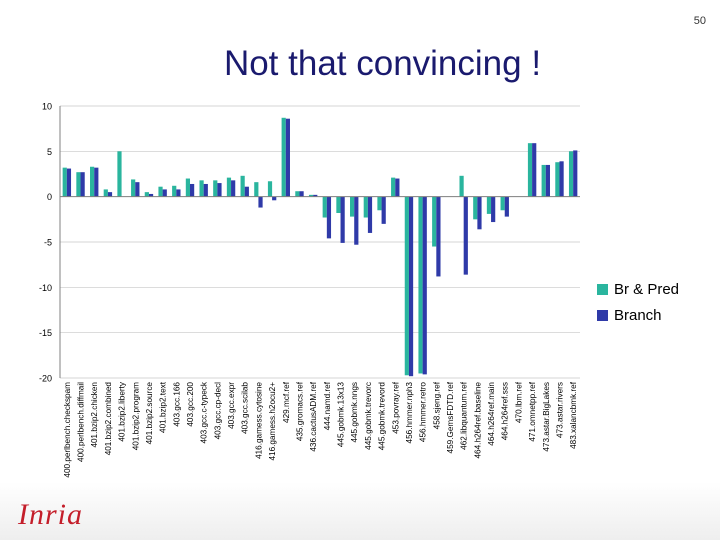  Describe the element at coordinates (382, 63) in the screenshot. I see `slide-title: Not that convincing !` at that location.